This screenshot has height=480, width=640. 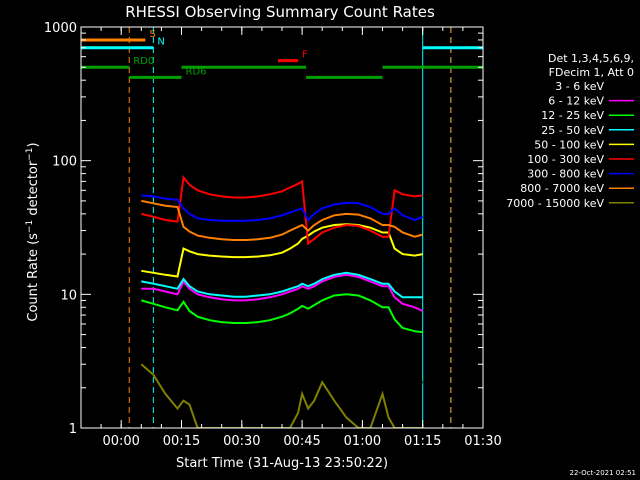 I want to click on y-tick-label-2: 100, so click(x=64, y=162).